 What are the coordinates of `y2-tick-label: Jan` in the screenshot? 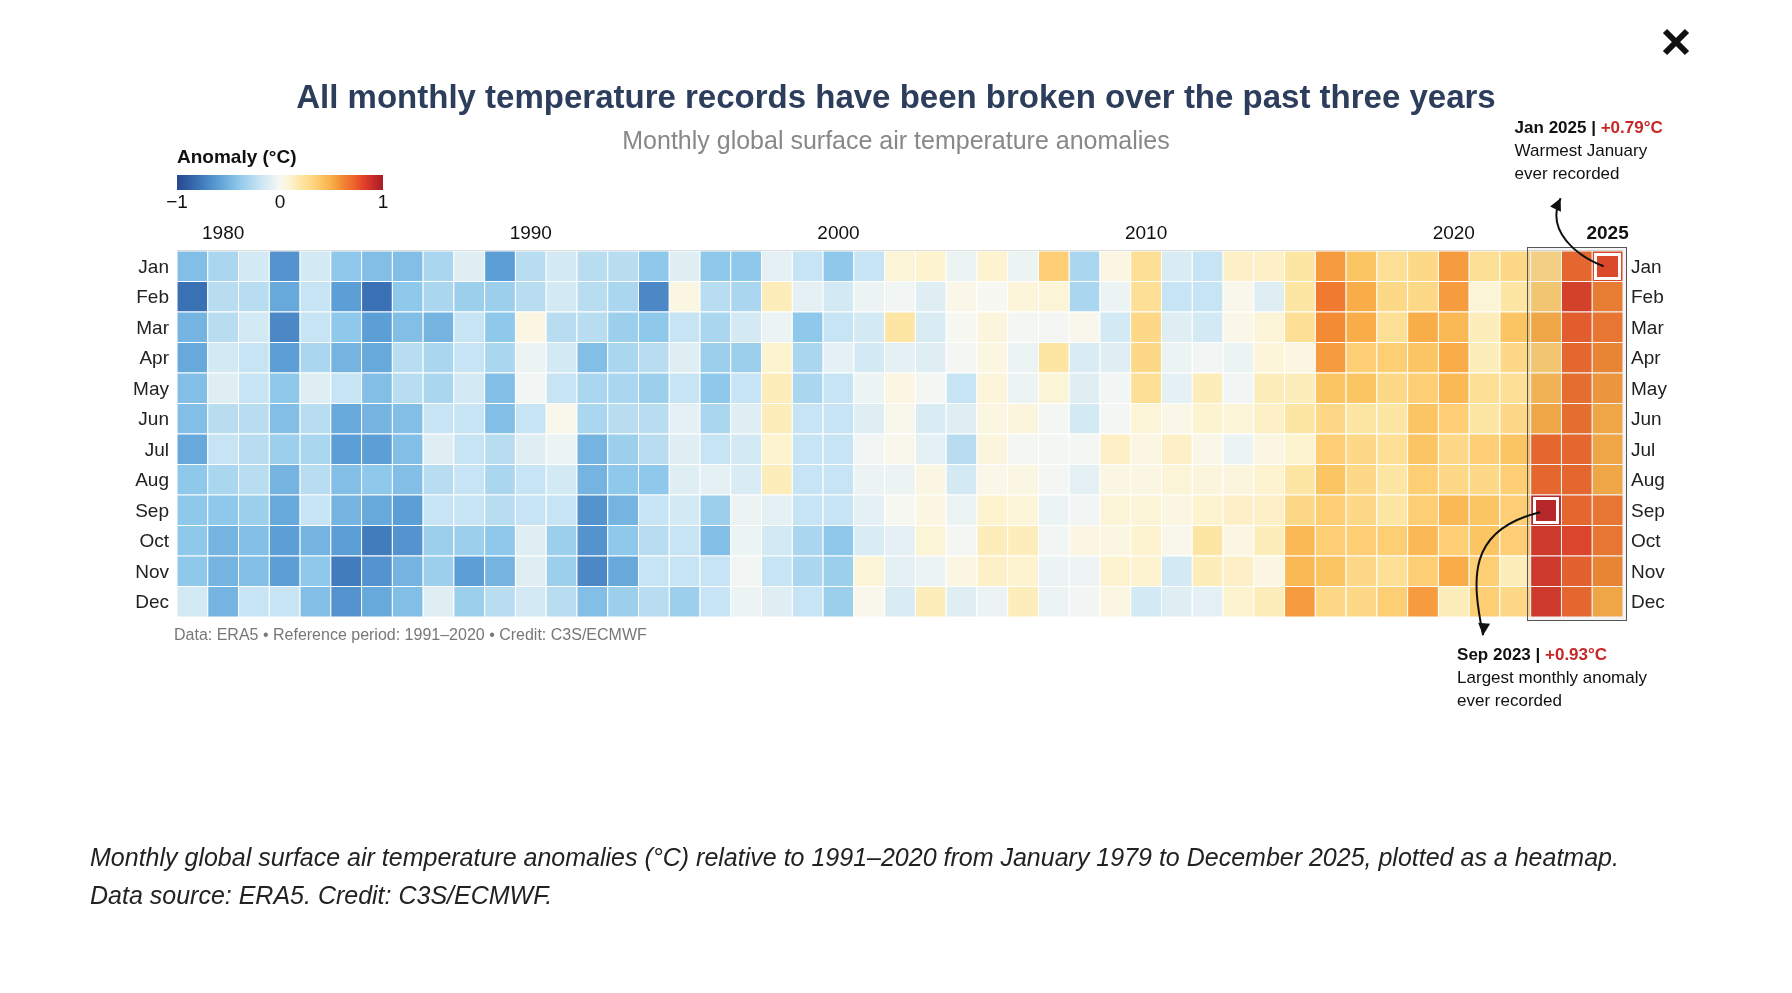 It's located at (153, 266).